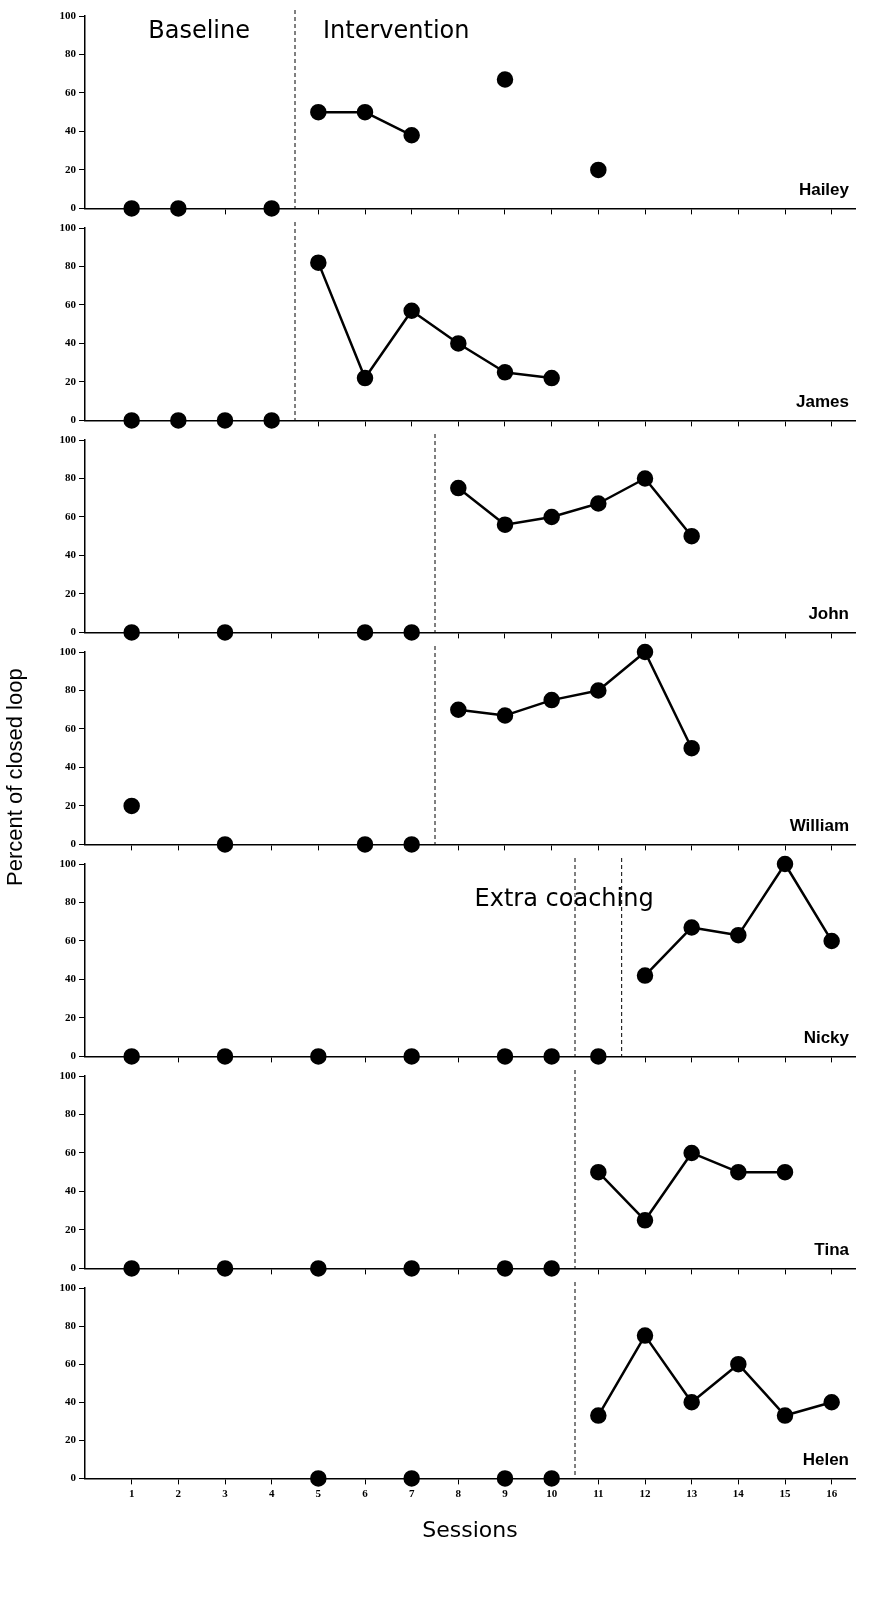  What do you see at coordinates (318, 1492) in the screenshot?
I see `x-tick-label: 5` at bounding box center [318, 1492].